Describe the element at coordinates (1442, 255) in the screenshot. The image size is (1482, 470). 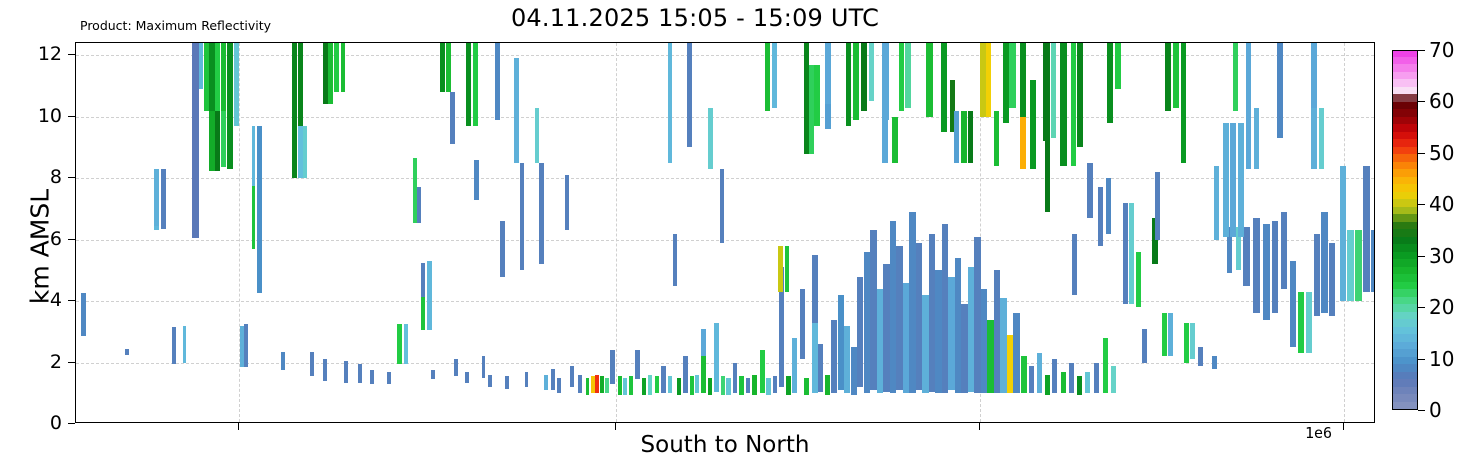
I see `colorbar-tick-label: 30` at that location.